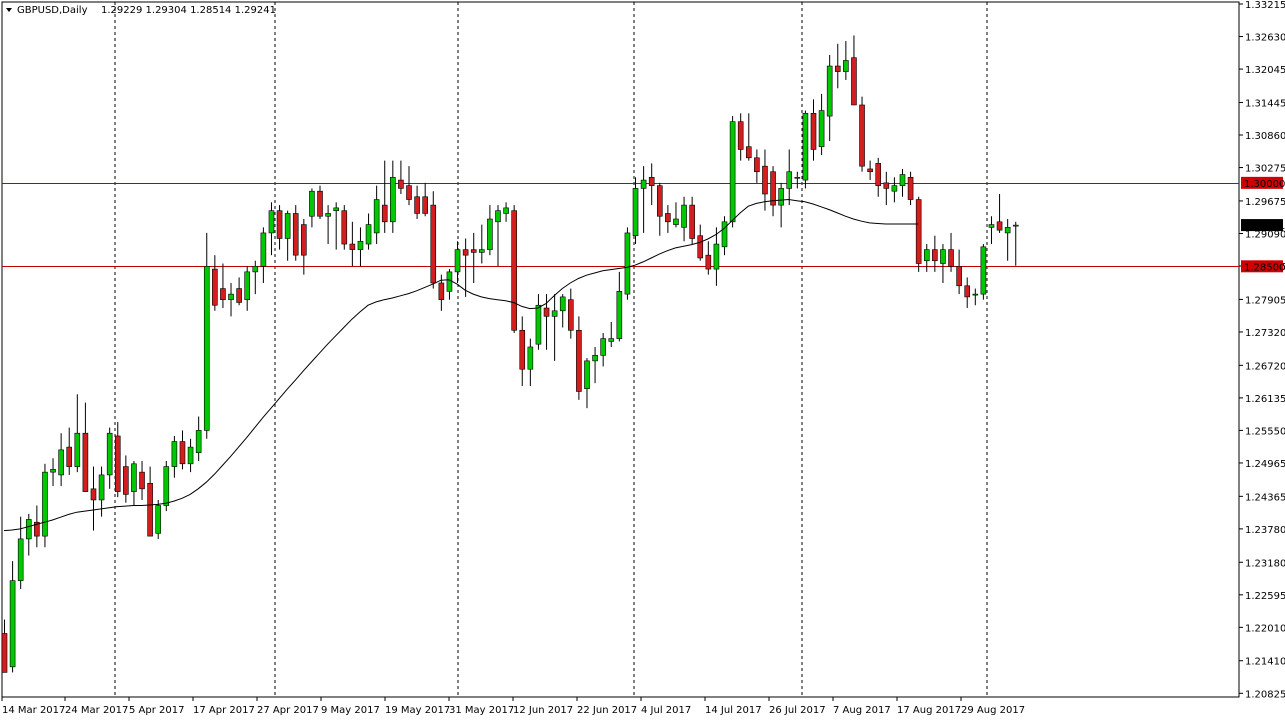  Describe the element at coordinates (188, 10) in the screenshot. I see `ohlc-values: 1.29229 1.29304 1.28514 1.29241` at that location.